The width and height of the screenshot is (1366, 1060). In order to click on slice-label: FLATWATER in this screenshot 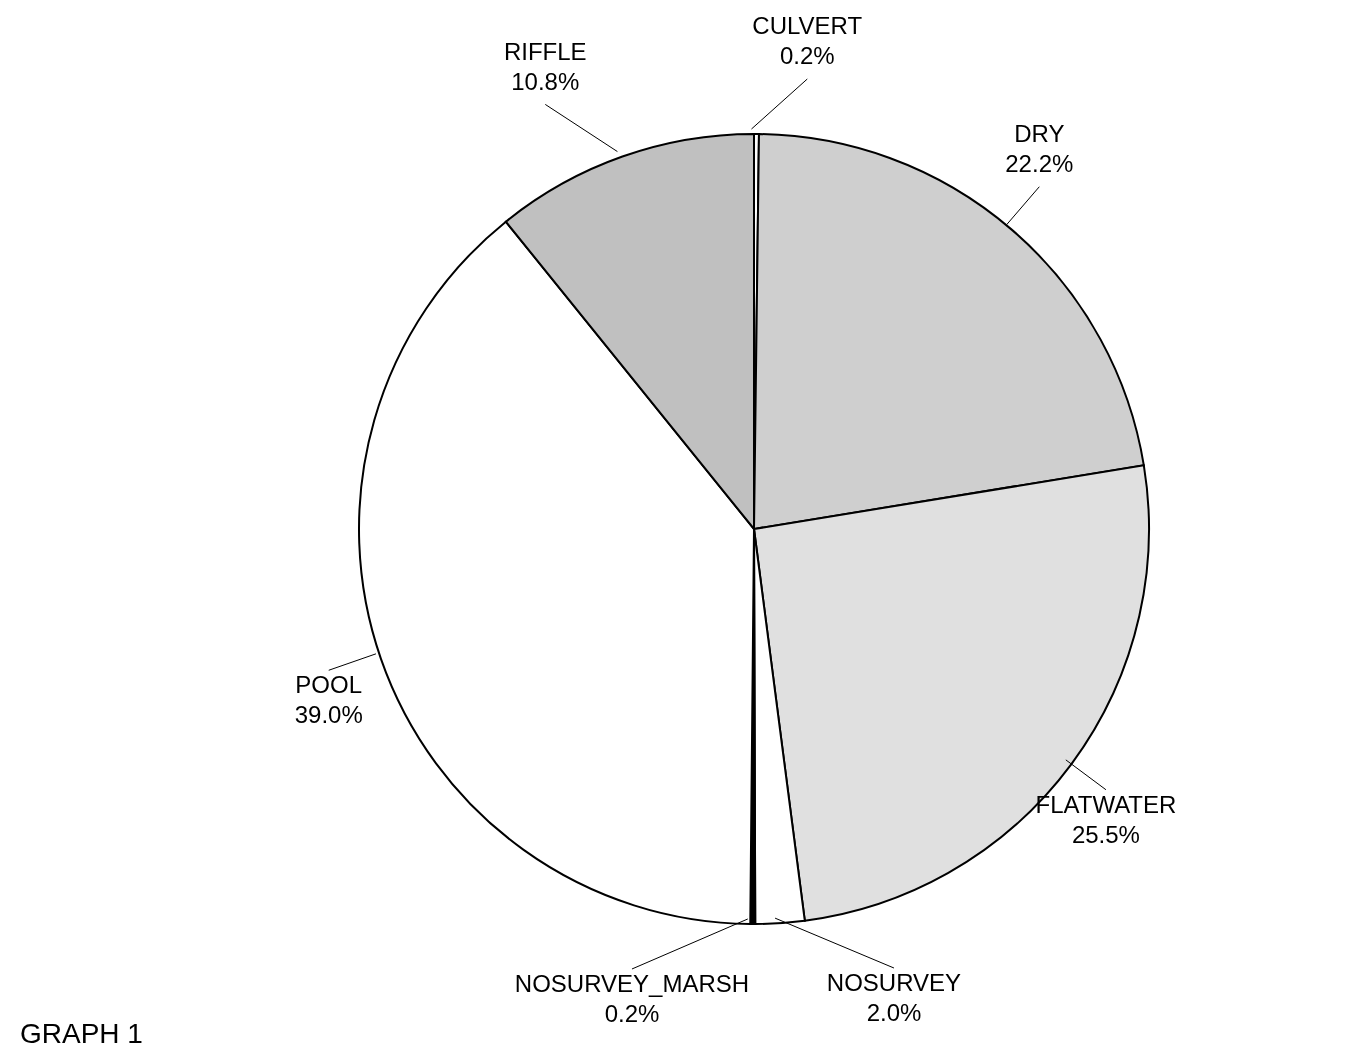, I will do `click(1106, 804)`.